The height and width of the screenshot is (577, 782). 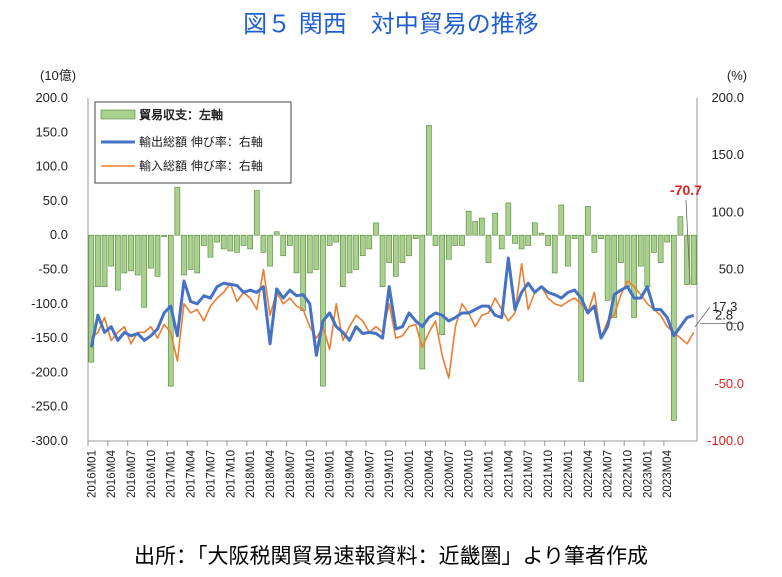 What do you see at coordinates (727, 211) in the screenshot?
I see `right-tick-label: 100.0` at bounding box center [727, 211].